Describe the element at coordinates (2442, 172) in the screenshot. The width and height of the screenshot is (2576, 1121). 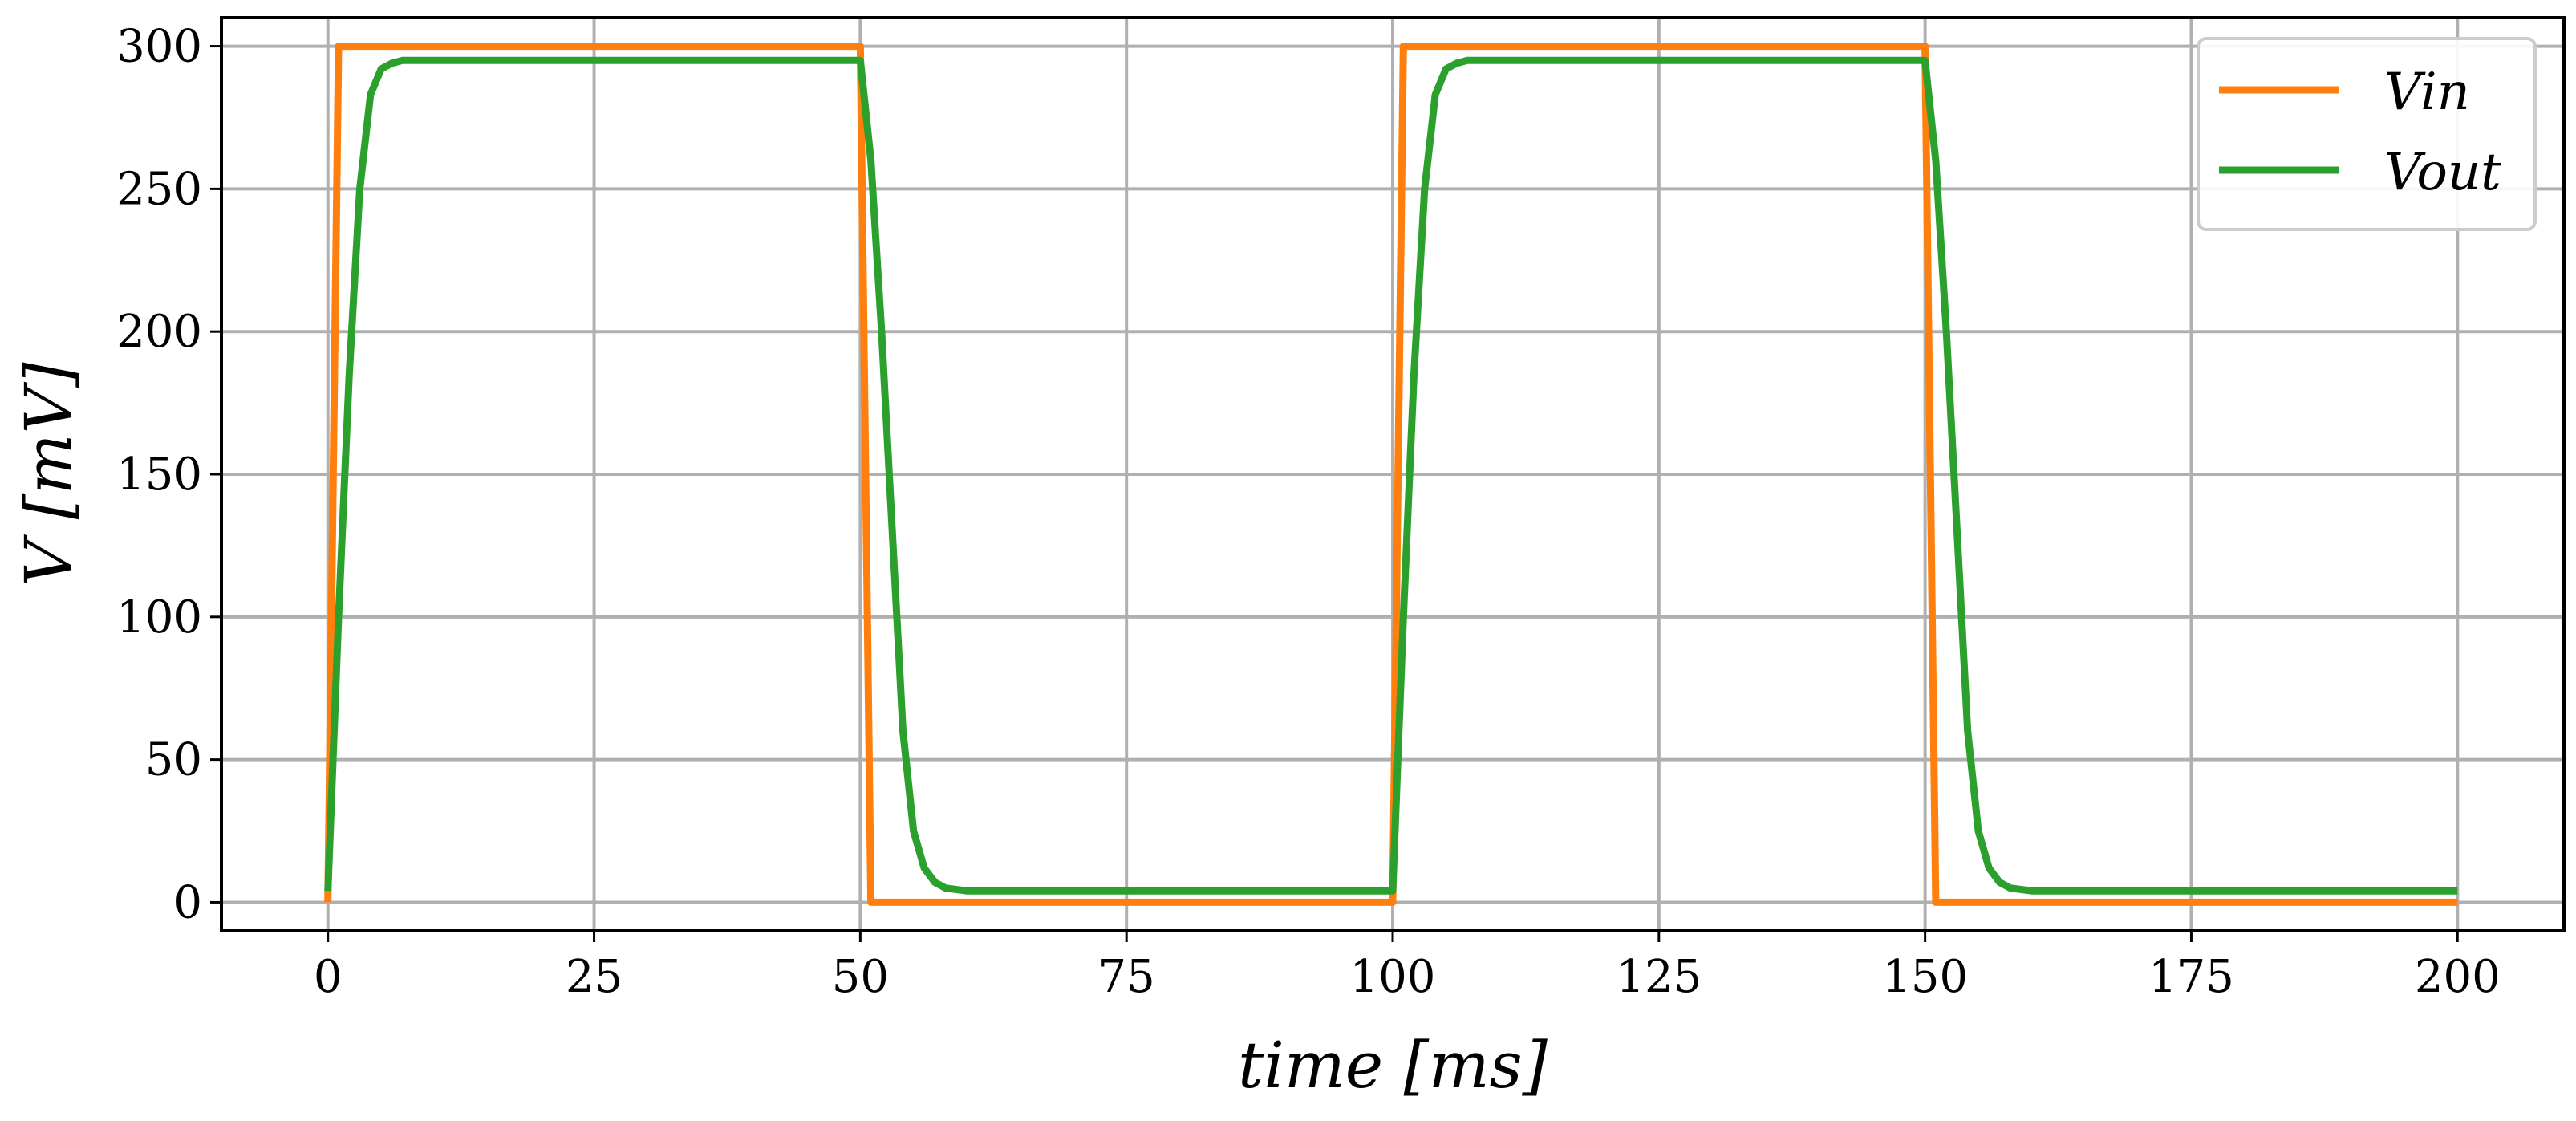
I see `legend-label-vout: Vout` at that location.